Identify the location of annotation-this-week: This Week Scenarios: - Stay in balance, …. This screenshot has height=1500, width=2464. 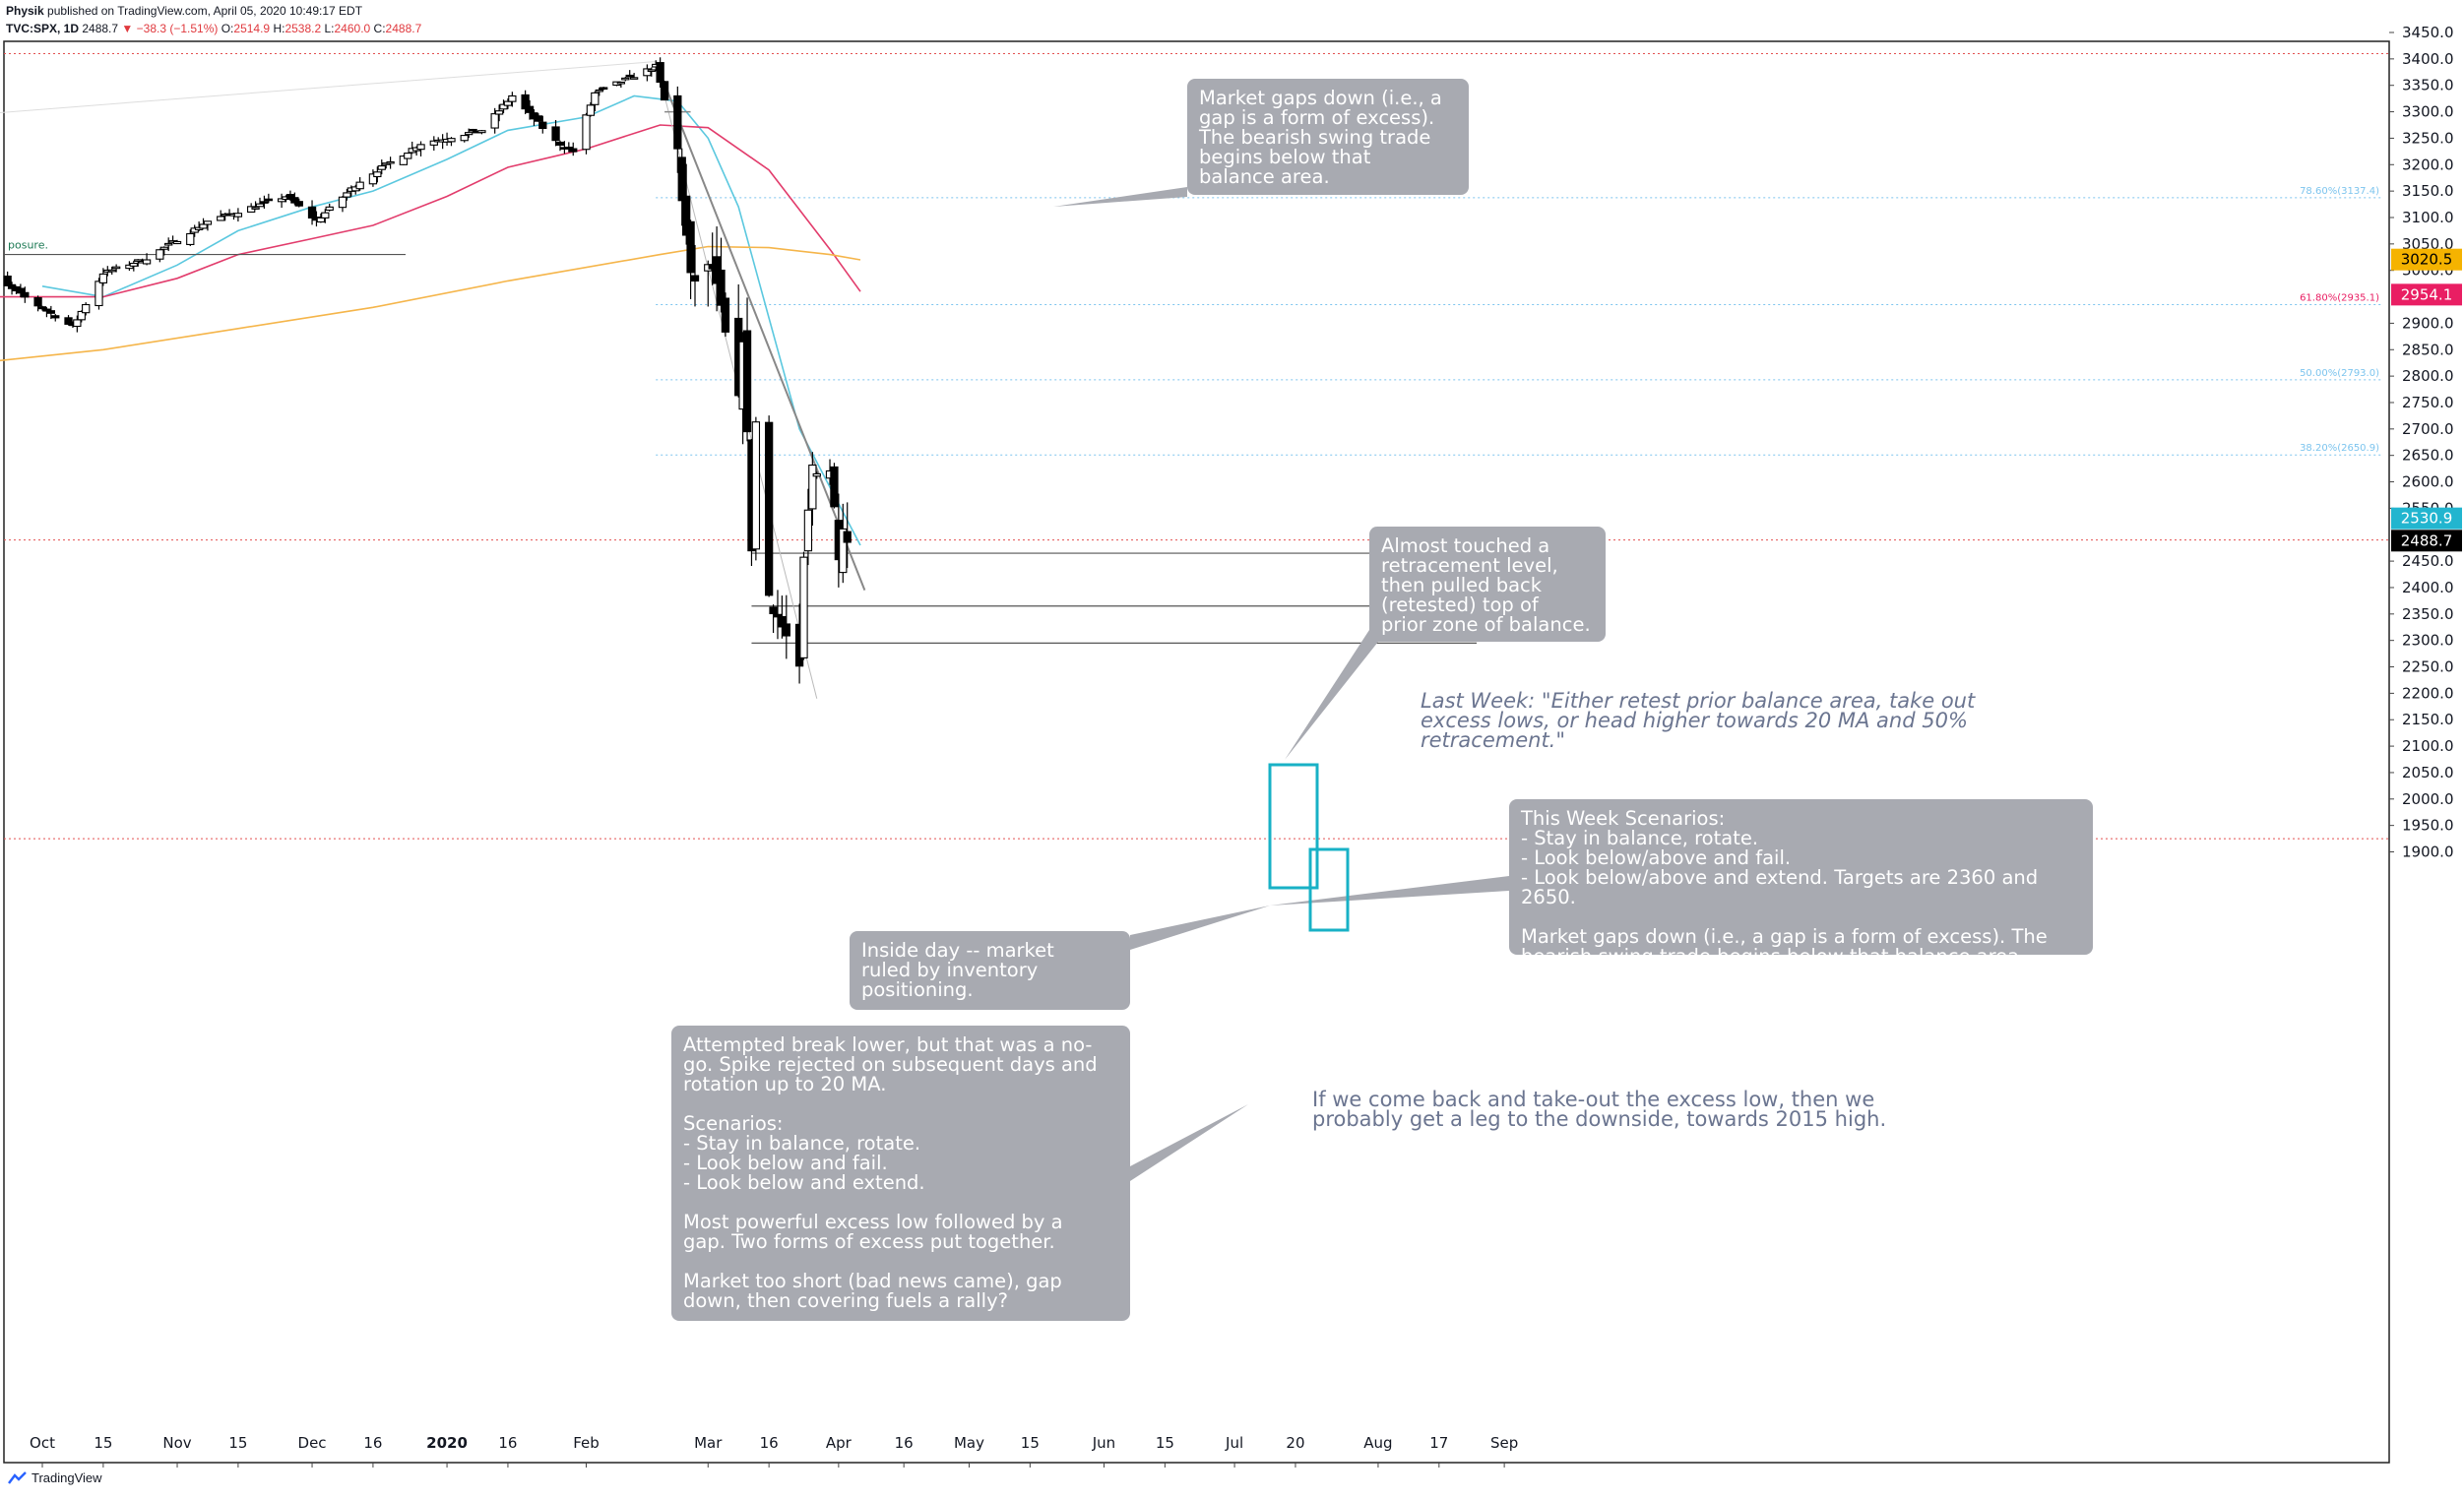
(1801, 883).